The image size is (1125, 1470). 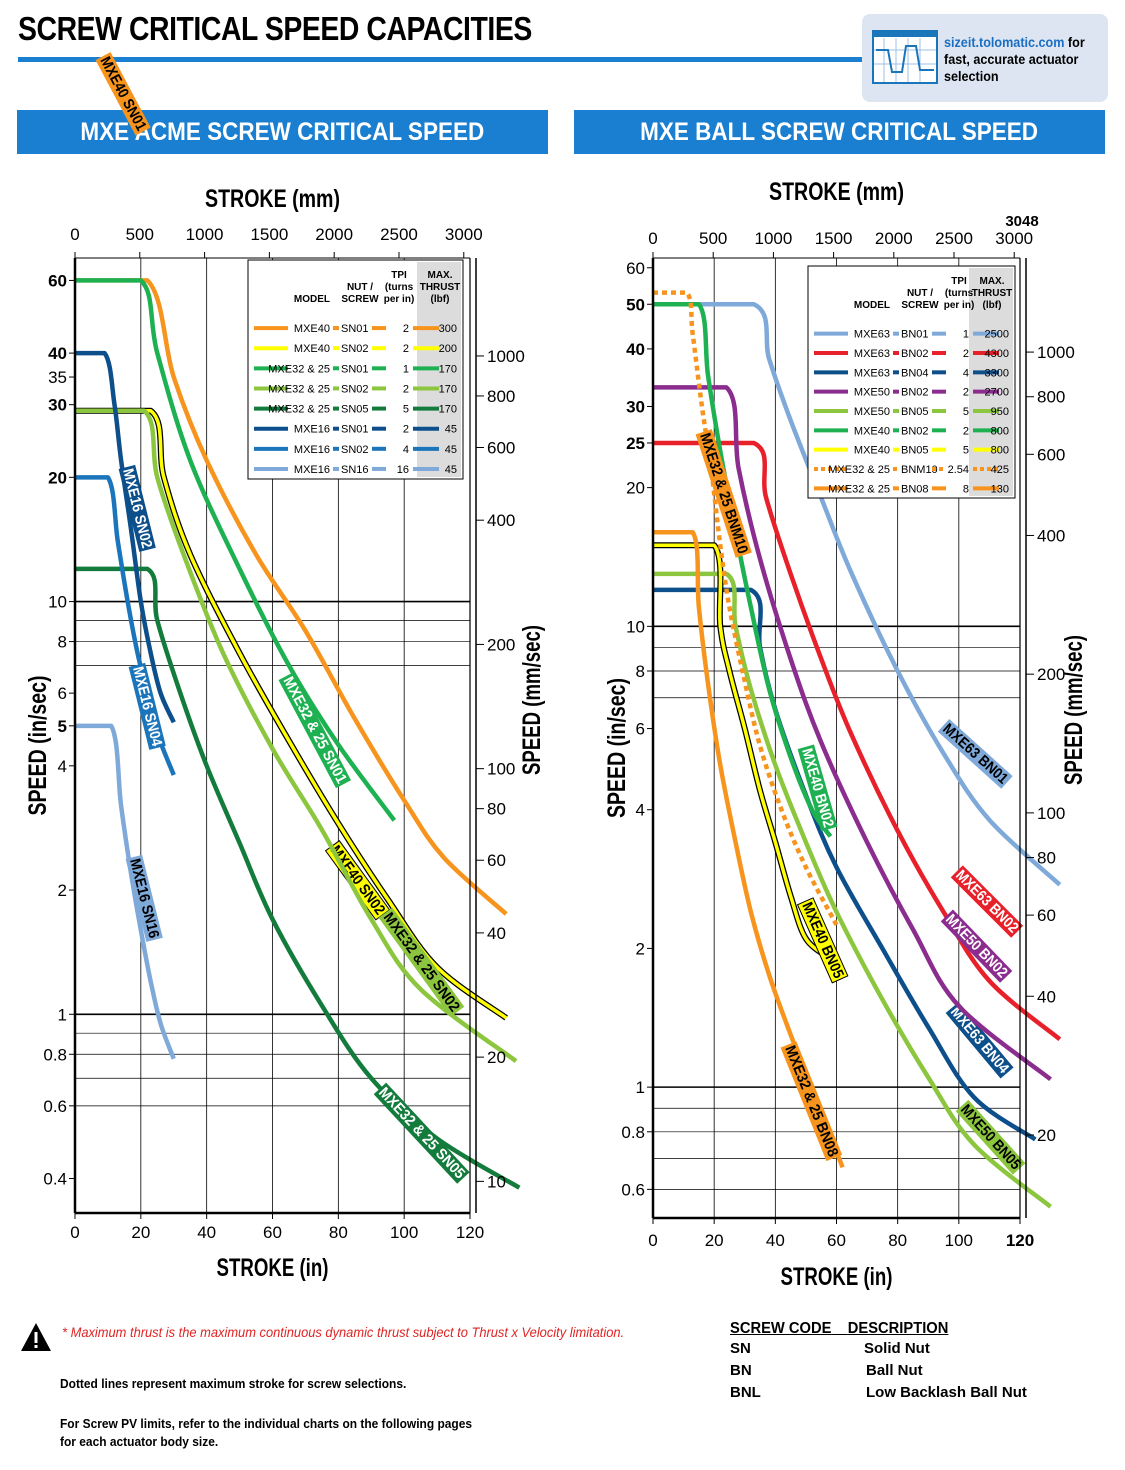 I want to click on warning-icon, so click(x=36, y=1337).